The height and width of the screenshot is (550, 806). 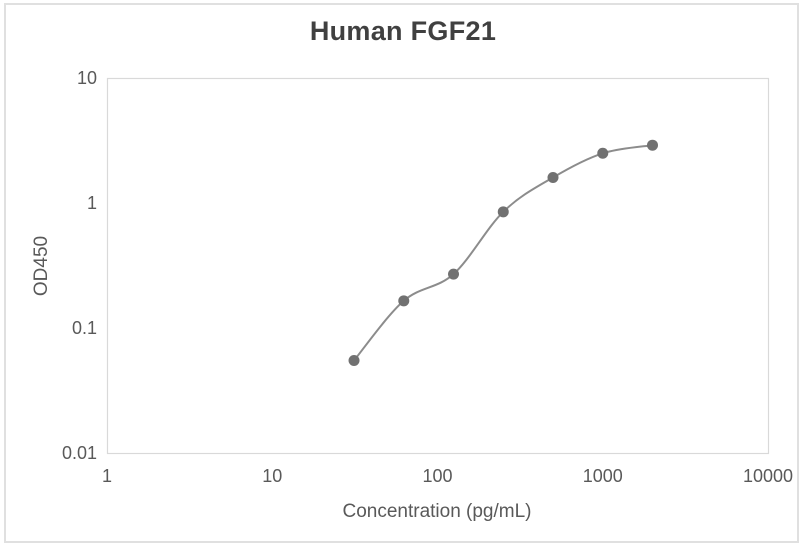 What do you see at coordinates (79, 453) in the screenshot?
I see `y-tick-label: 0.01` at bounding box center [79, 453].